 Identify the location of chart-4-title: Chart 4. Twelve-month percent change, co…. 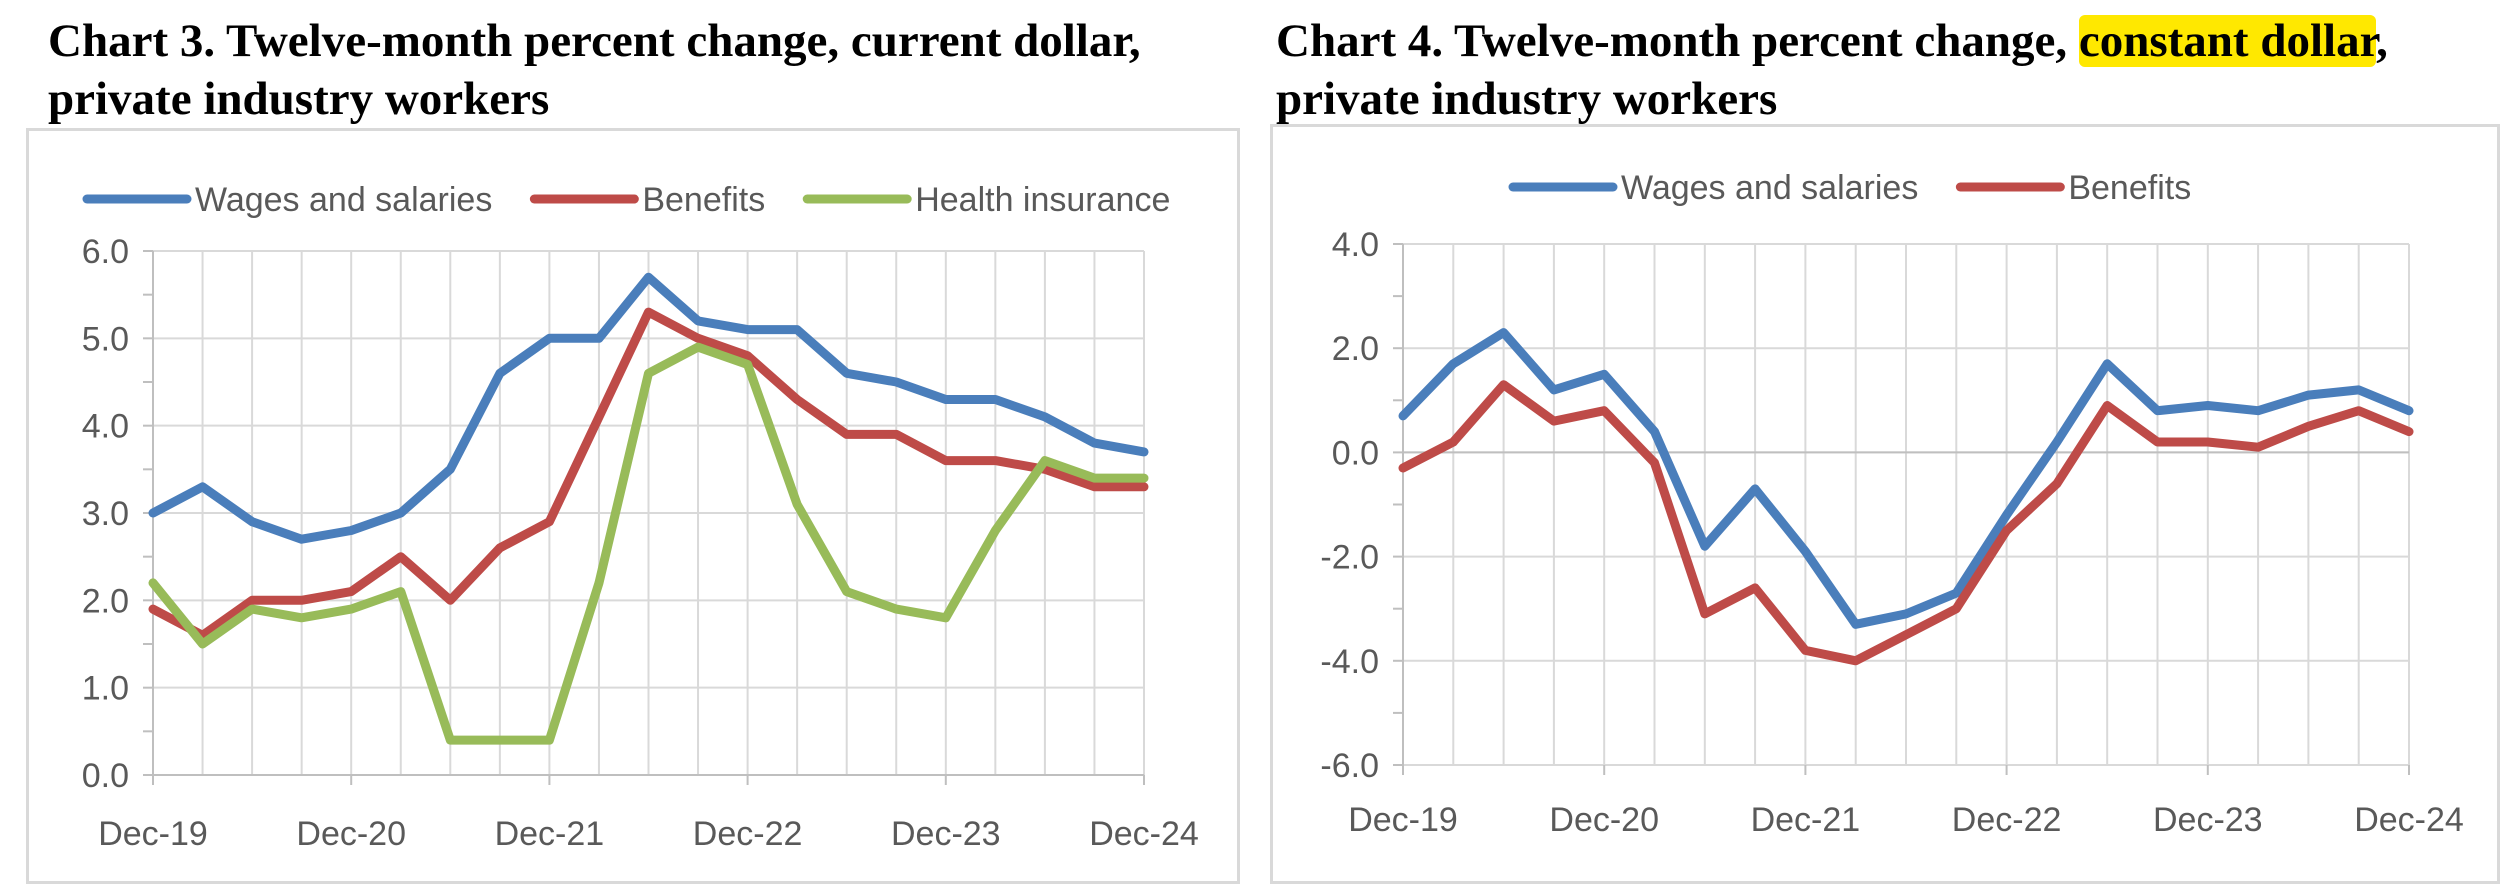
(1888, 70).